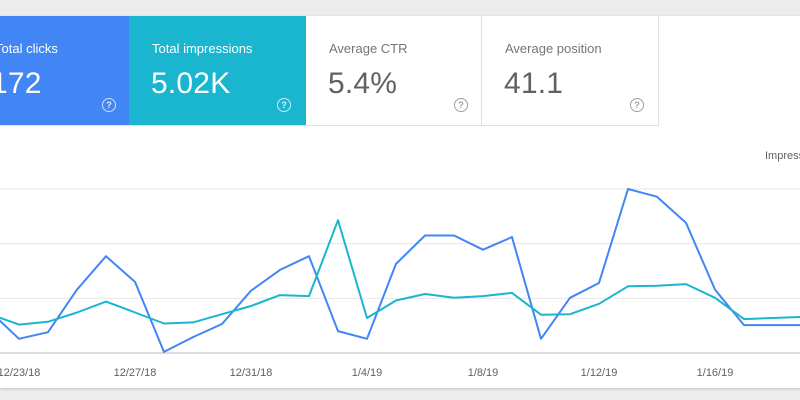 Image resolution: width=800 pixels, height=400 pixels. What do you see at coordinates (782, 156) in the screenshot?
I see `impressions-axis-legend: Impressions` at bounding box center [782, 156].